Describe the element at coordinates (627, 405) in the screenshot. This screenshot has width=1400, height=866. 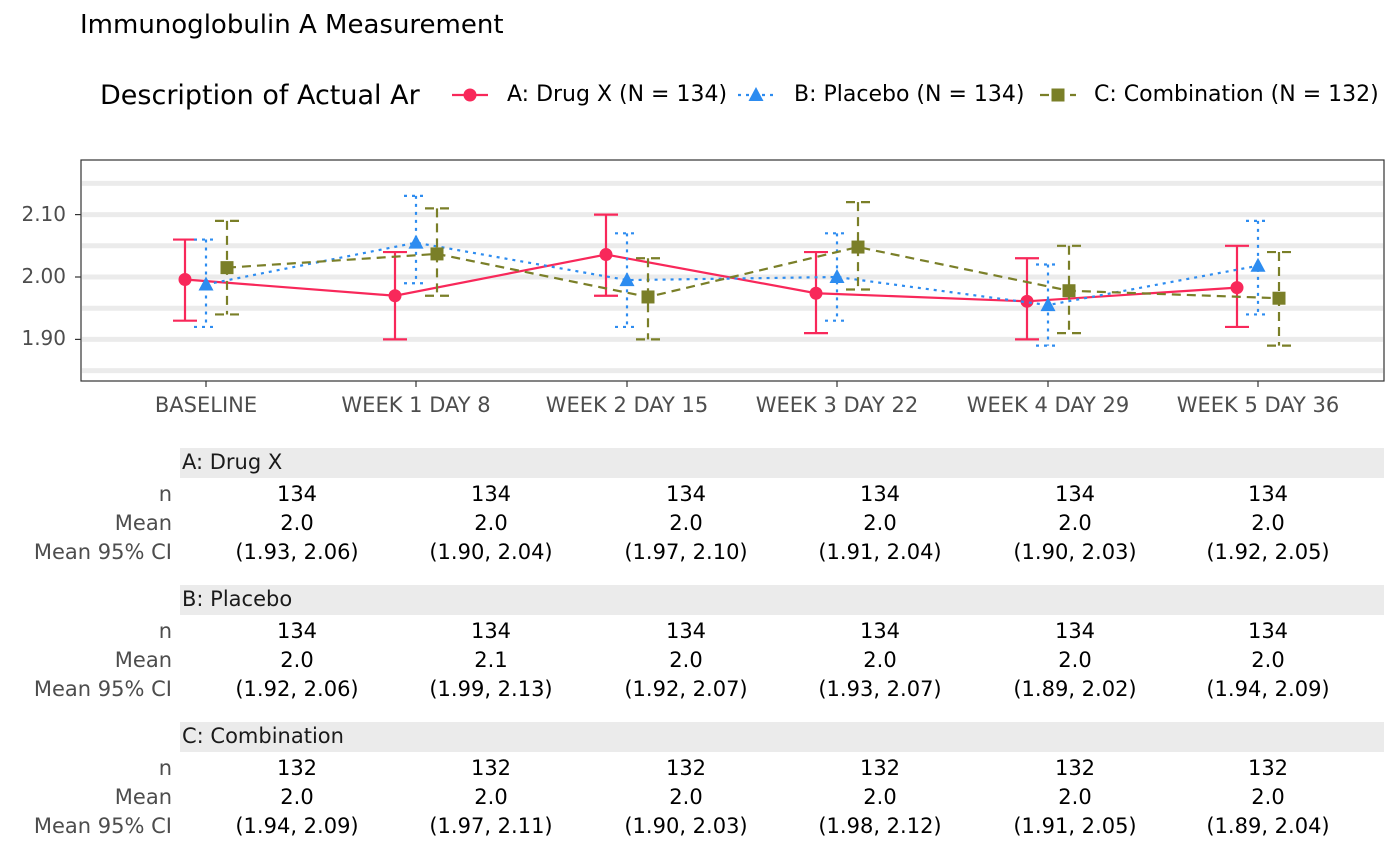
I see `x-tick-label: WEEK 2 DAY 15` at that location.